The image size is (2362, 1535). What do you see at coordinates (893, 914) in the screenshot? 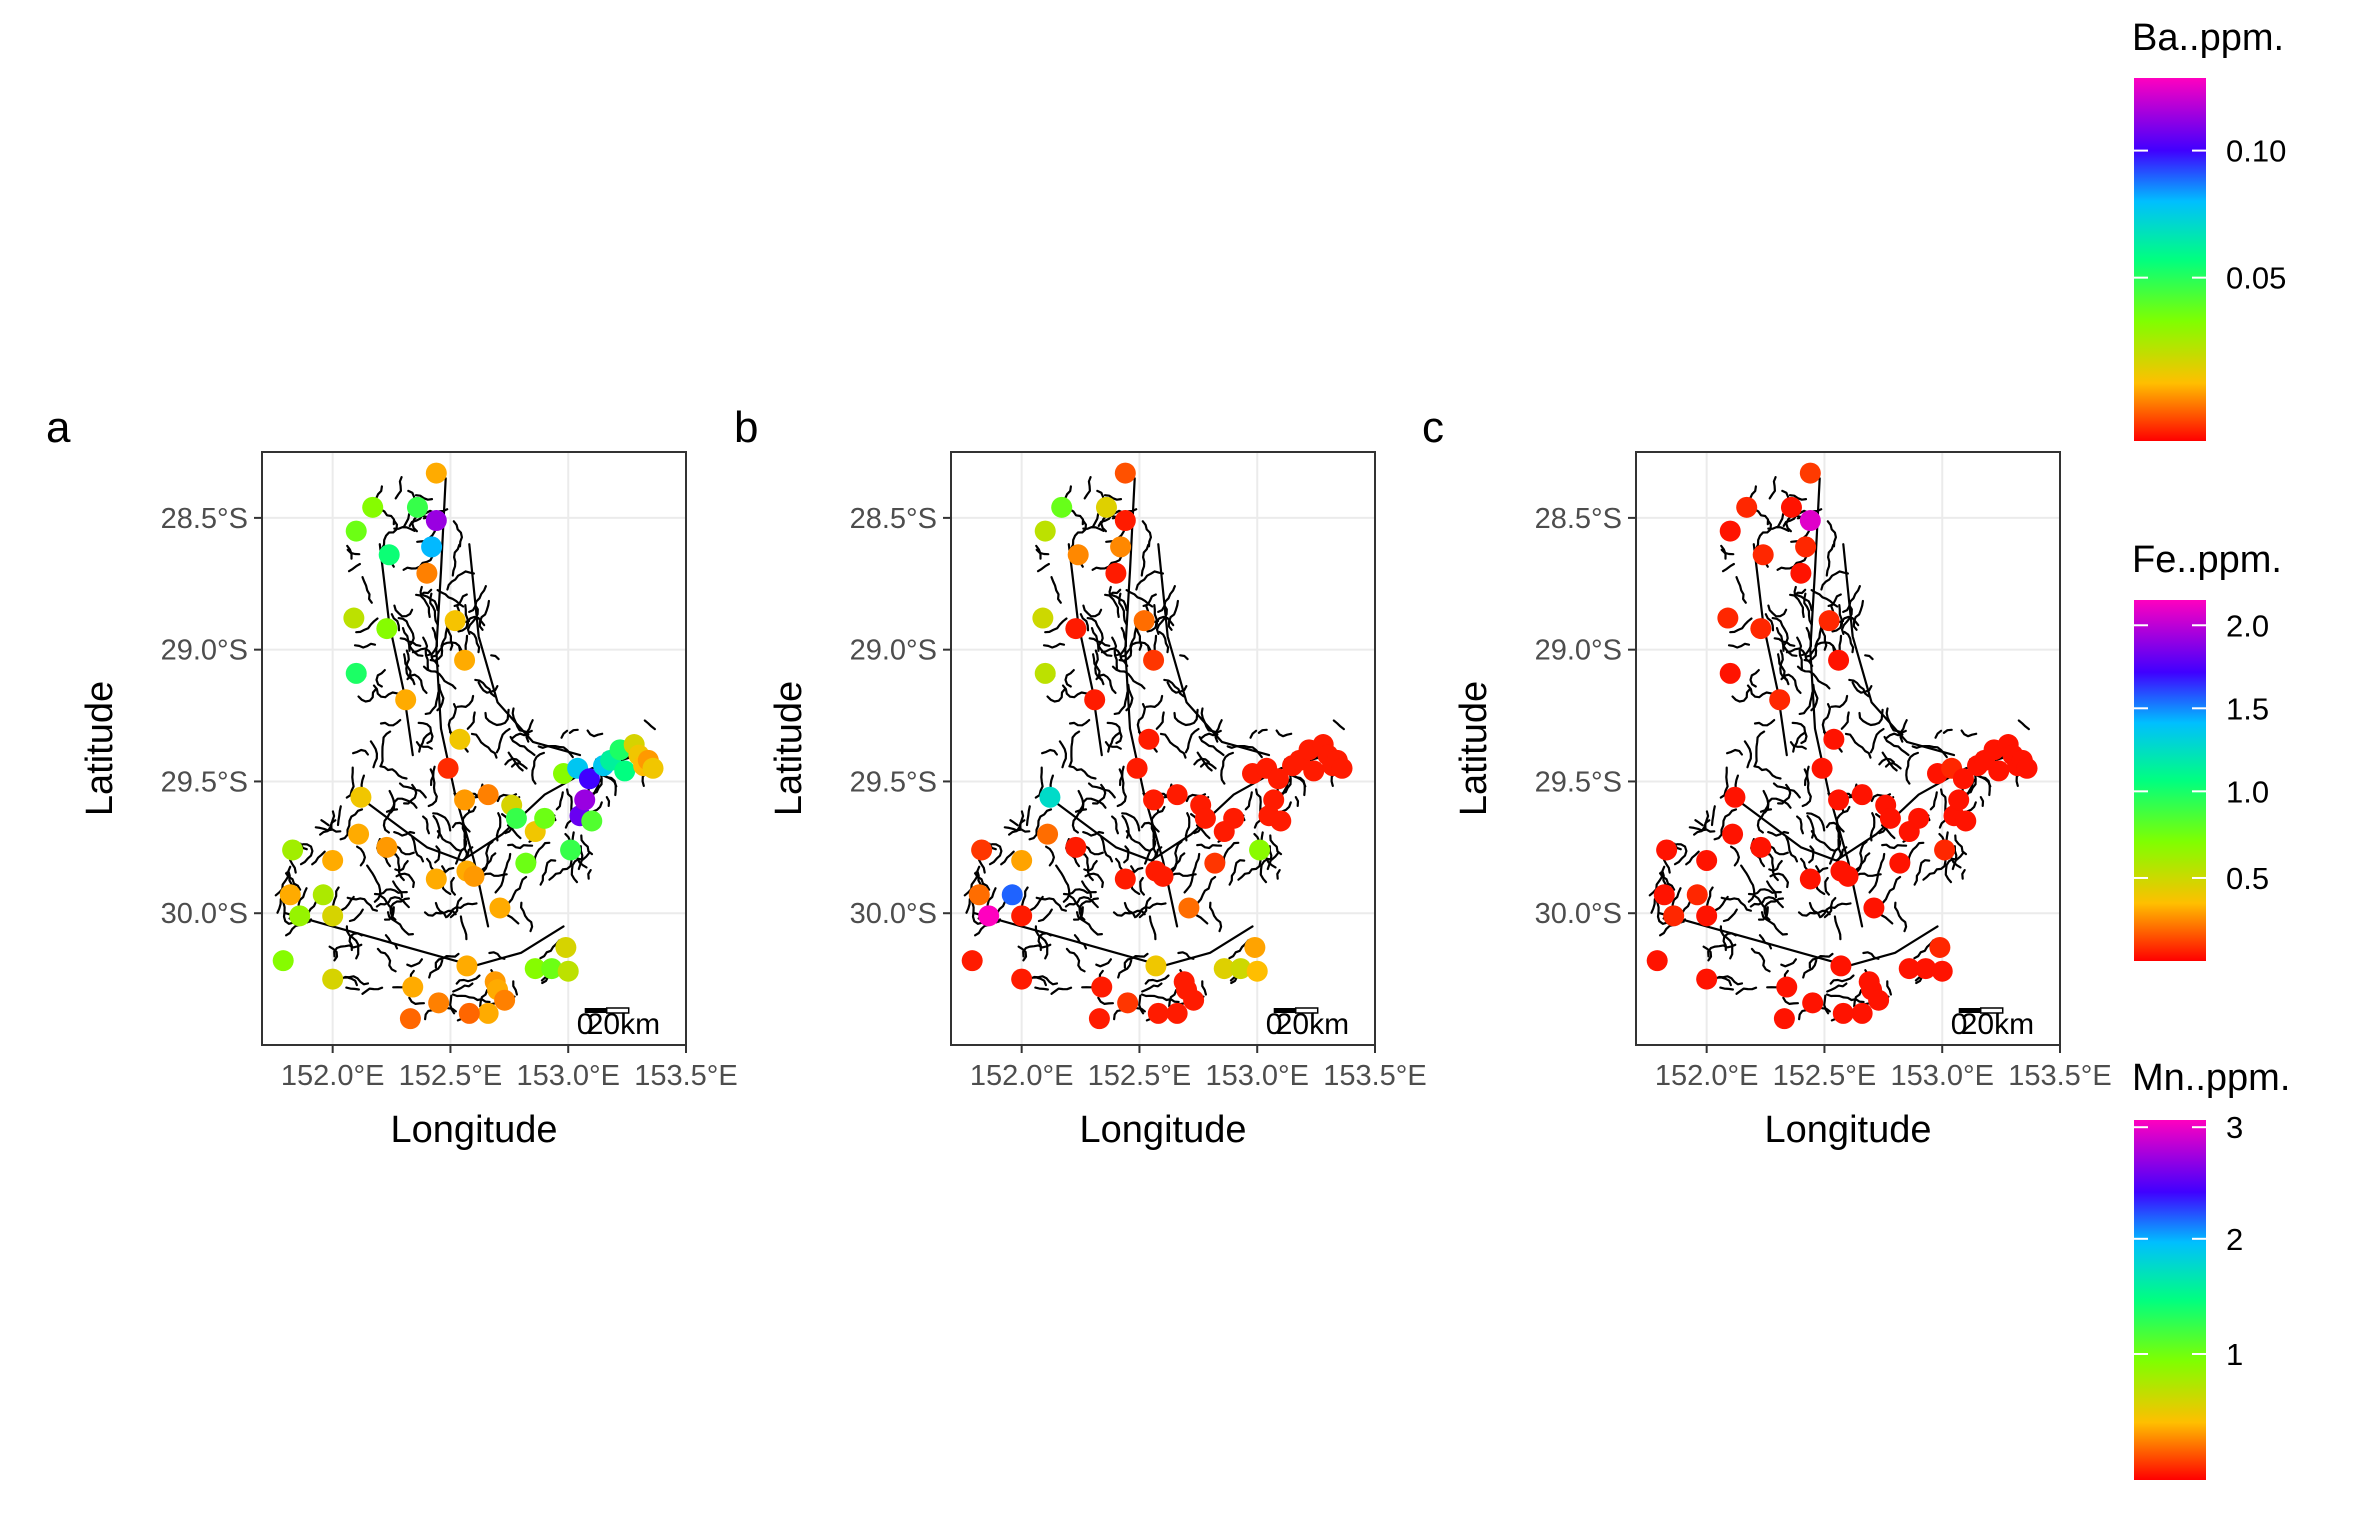
I see `y-tick-label: 30.0°S` at bounding box center [893, 914].